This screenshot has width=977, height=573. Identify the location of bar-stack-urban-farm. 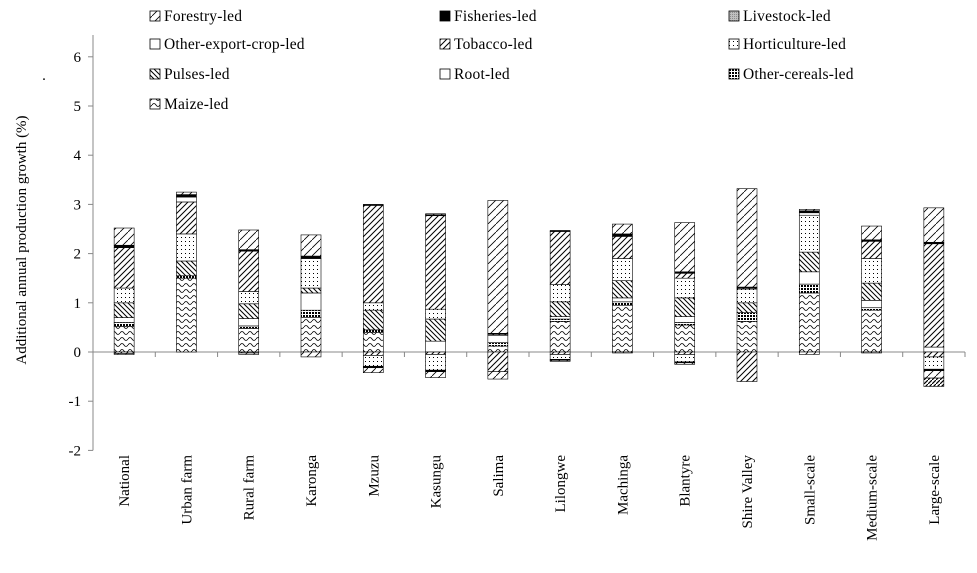
(186, 272).